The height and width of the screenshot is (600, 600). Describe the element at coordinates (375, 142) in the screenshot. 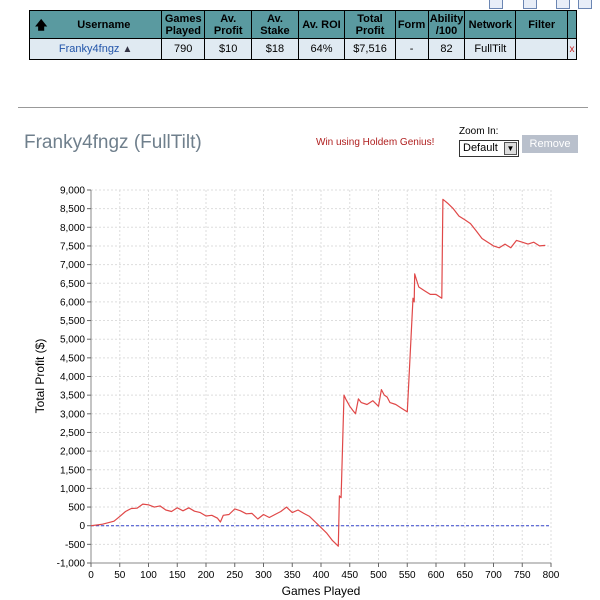

I see `promo-link: Win using Holdem Genius!` at that location.